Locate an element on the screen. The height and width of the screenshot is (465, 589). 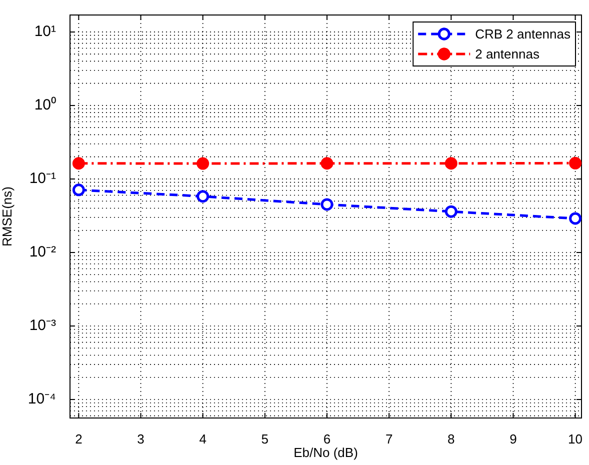
y-tick-label: 10⁻¹ is located at coordinates (42, 179).